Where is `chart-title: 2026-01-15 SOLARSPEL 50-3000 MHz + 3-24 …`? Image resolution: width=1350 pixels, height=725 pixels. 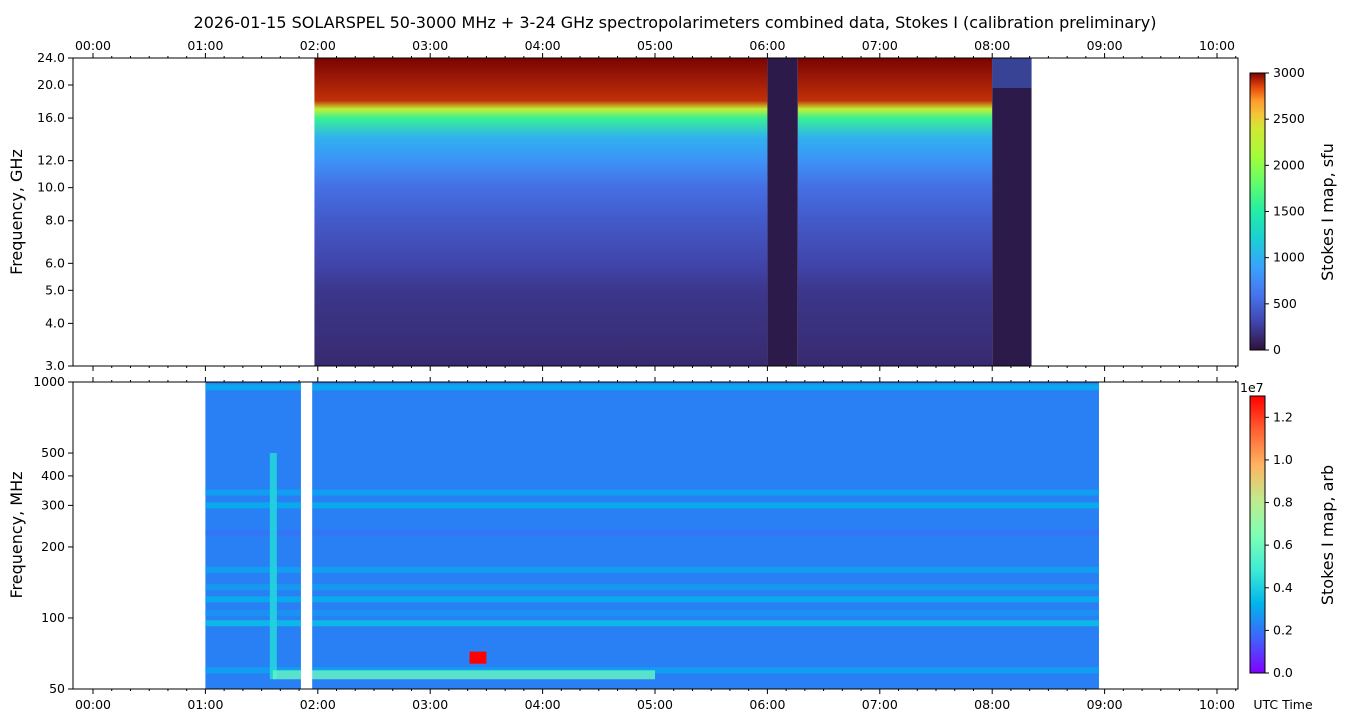 chart-title: 2026-01-15 SOLARSPEL 50-3000 MHz + 3-24 … is located at coordinates (675, 22).